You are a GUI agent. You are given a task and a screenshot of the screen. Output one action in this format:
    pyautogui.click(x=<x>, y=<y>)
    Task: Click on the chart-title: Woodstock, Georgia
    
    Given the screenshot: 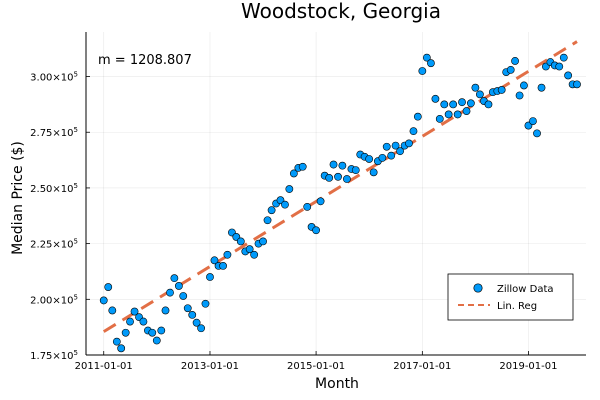 What is the action you would take?
    pyautogui.click(x=341, y=11)
    